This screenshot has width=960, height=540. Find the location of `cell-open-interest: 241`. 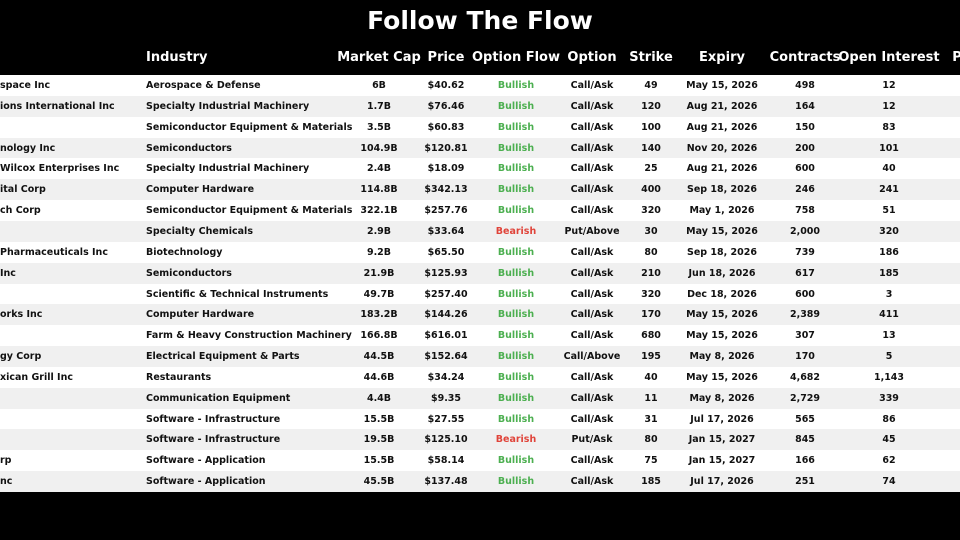

cell-open-interest: 241 is located at coordinates (889, 190).